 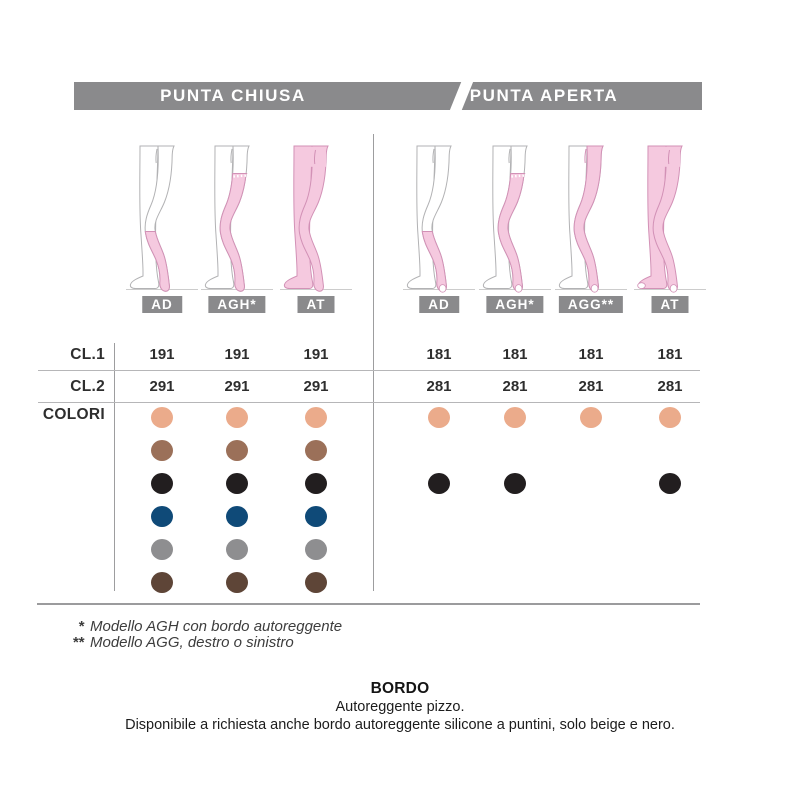 I want to click on footnote-1-marker: *, so click(x=81, y=626).